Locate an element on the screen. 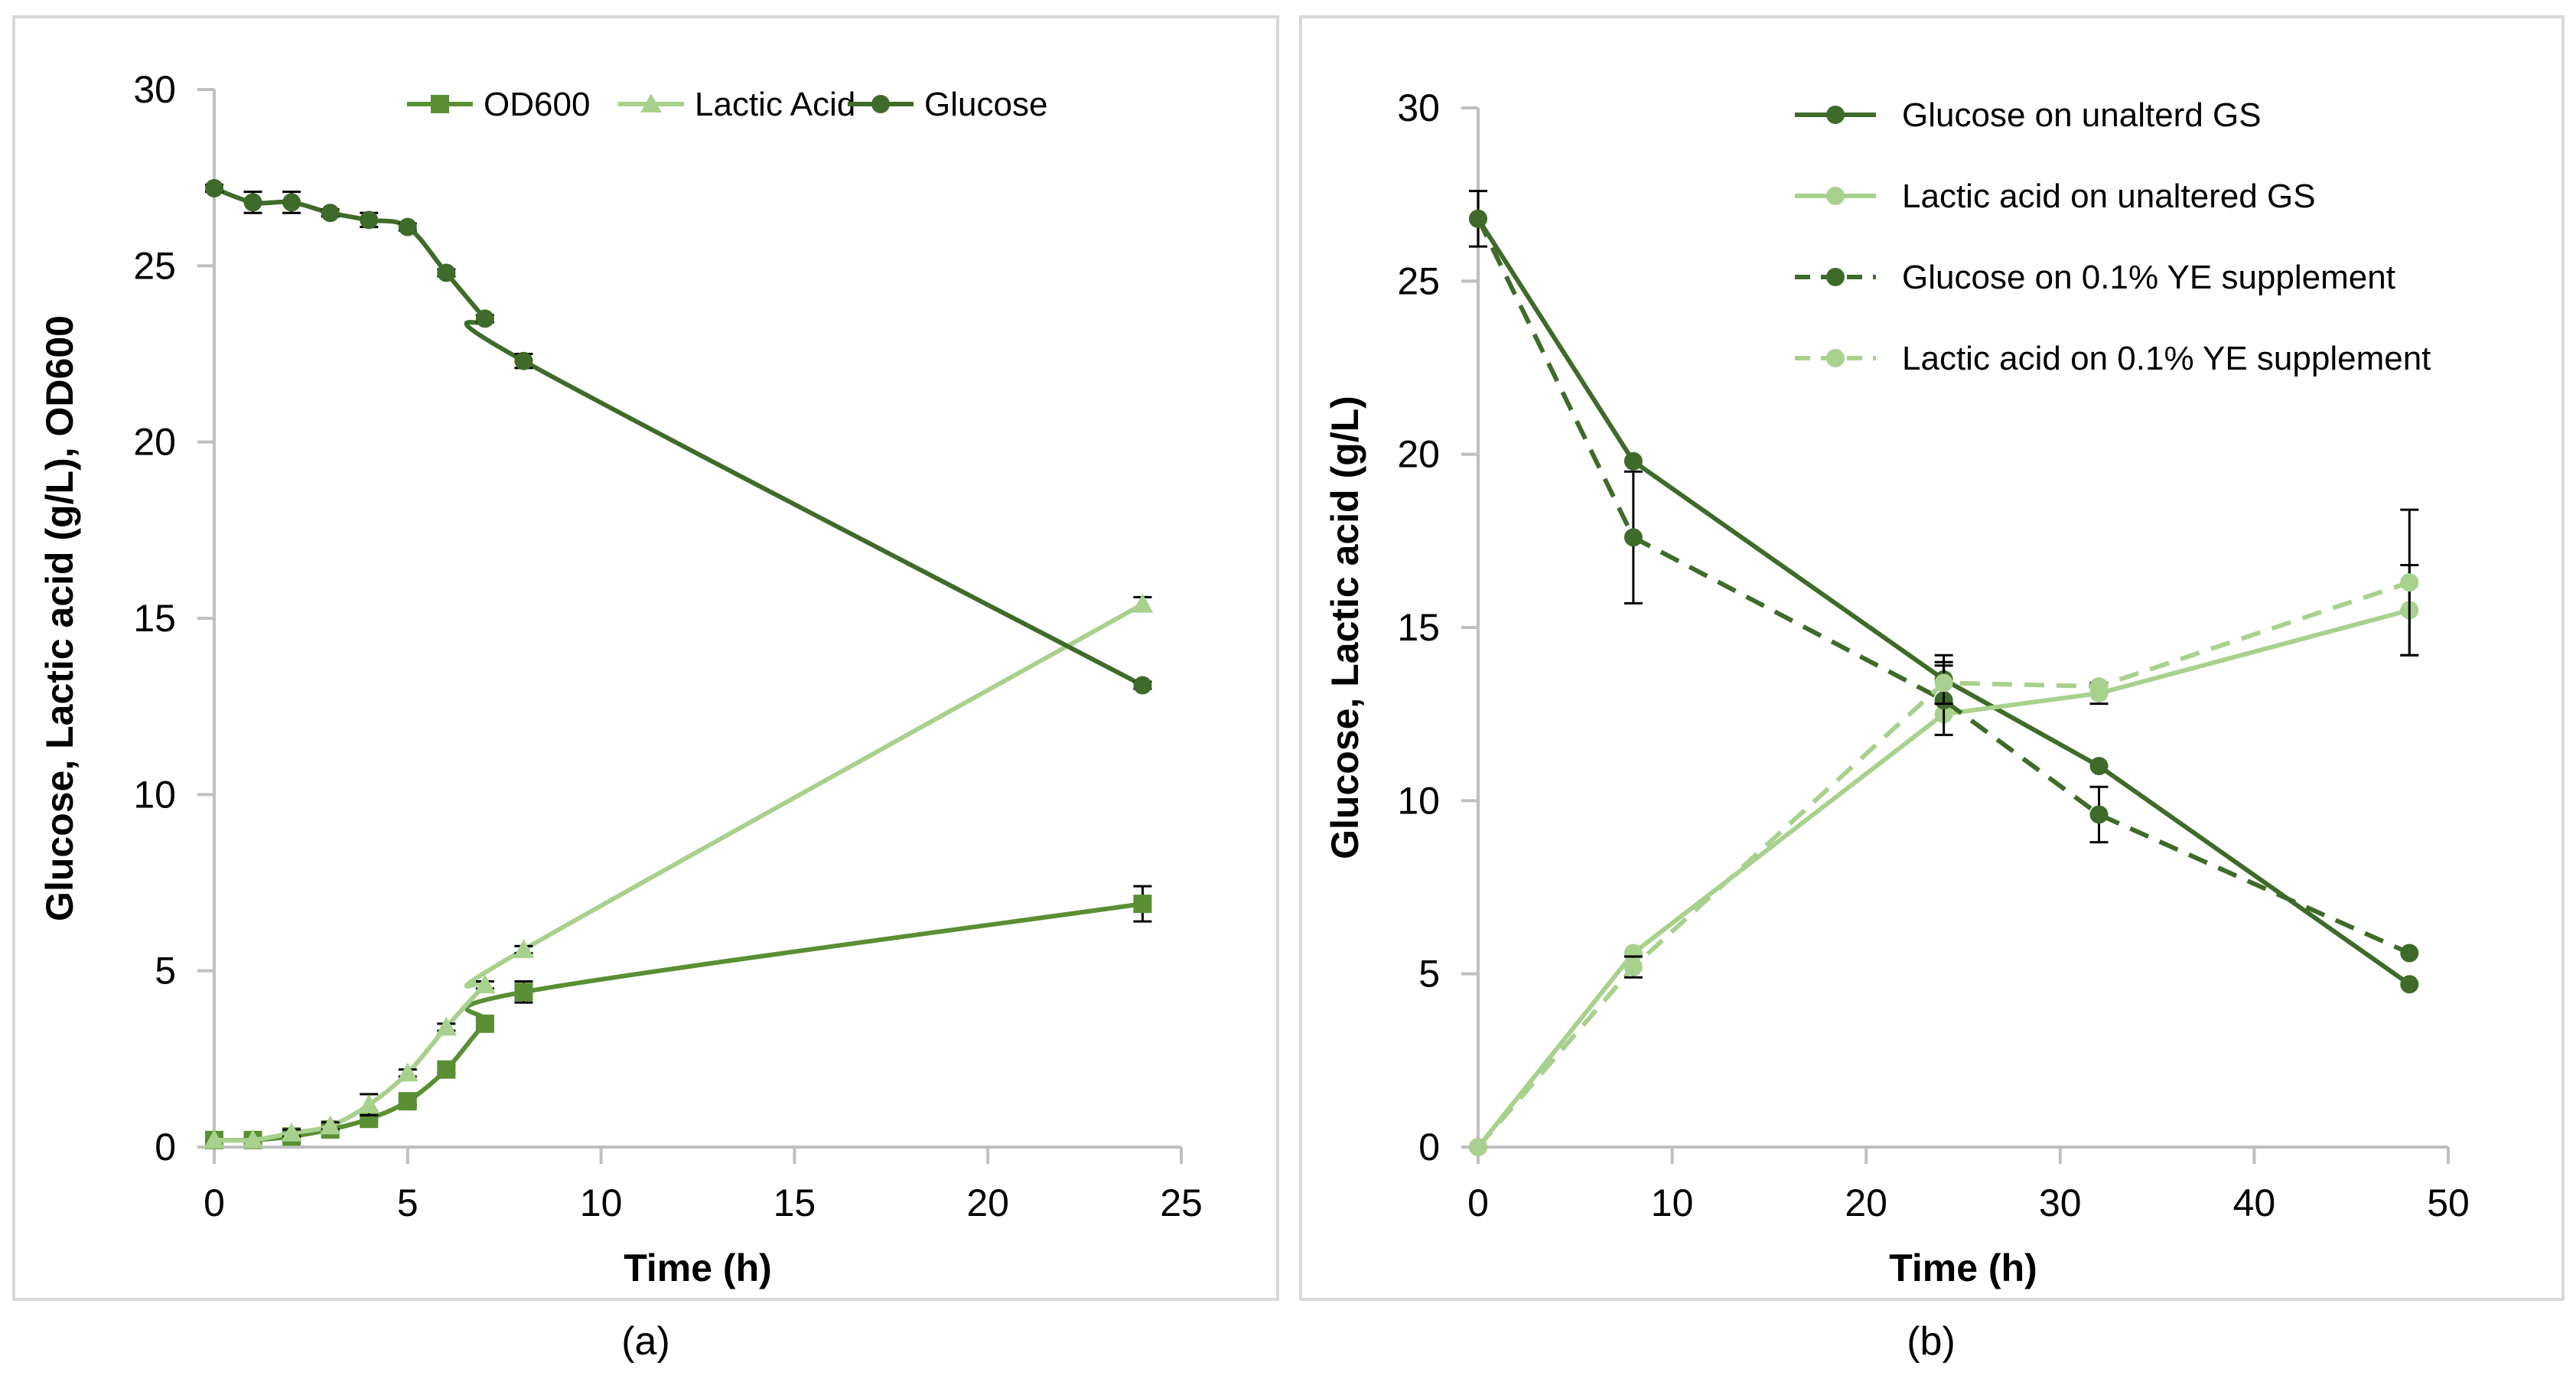 The width and height of the screenshot is (2576, 1382). chart-b-x-axis-title: Time (h) is located at coordinates (1963, 1268).